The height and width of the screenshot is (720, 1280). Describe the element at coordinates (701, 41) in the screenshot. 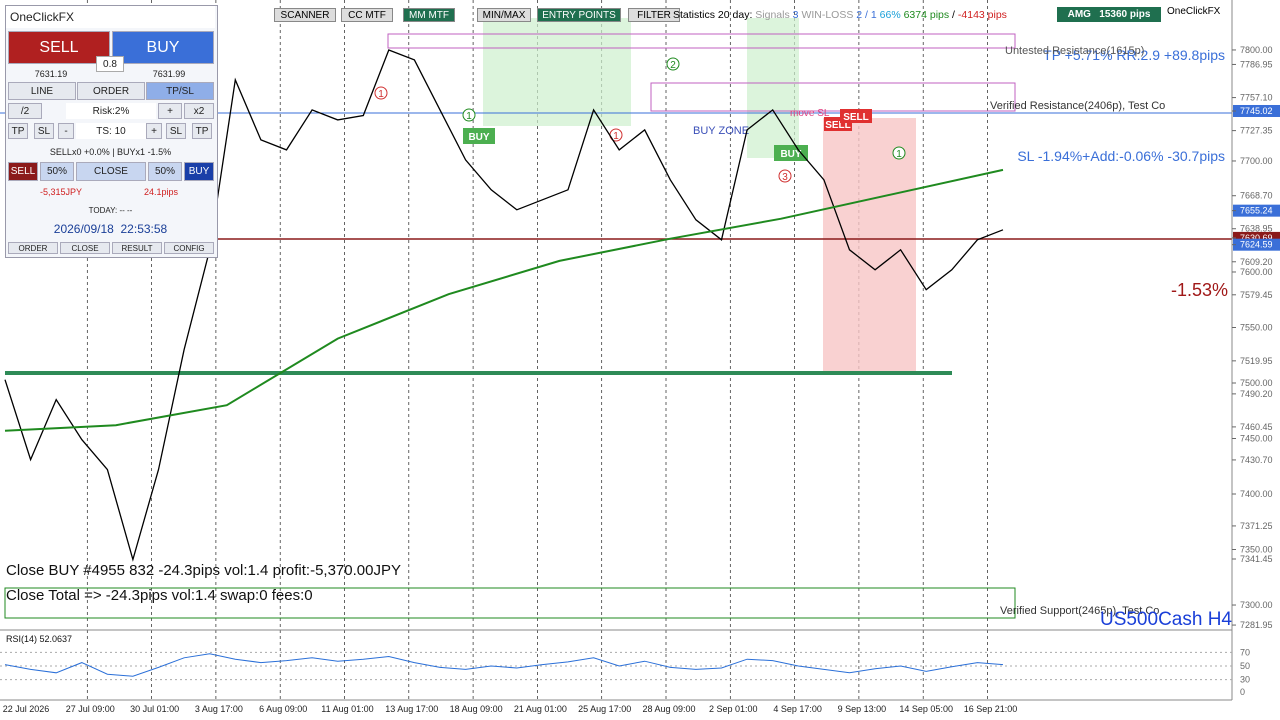

I see `resistance-box` at that location.